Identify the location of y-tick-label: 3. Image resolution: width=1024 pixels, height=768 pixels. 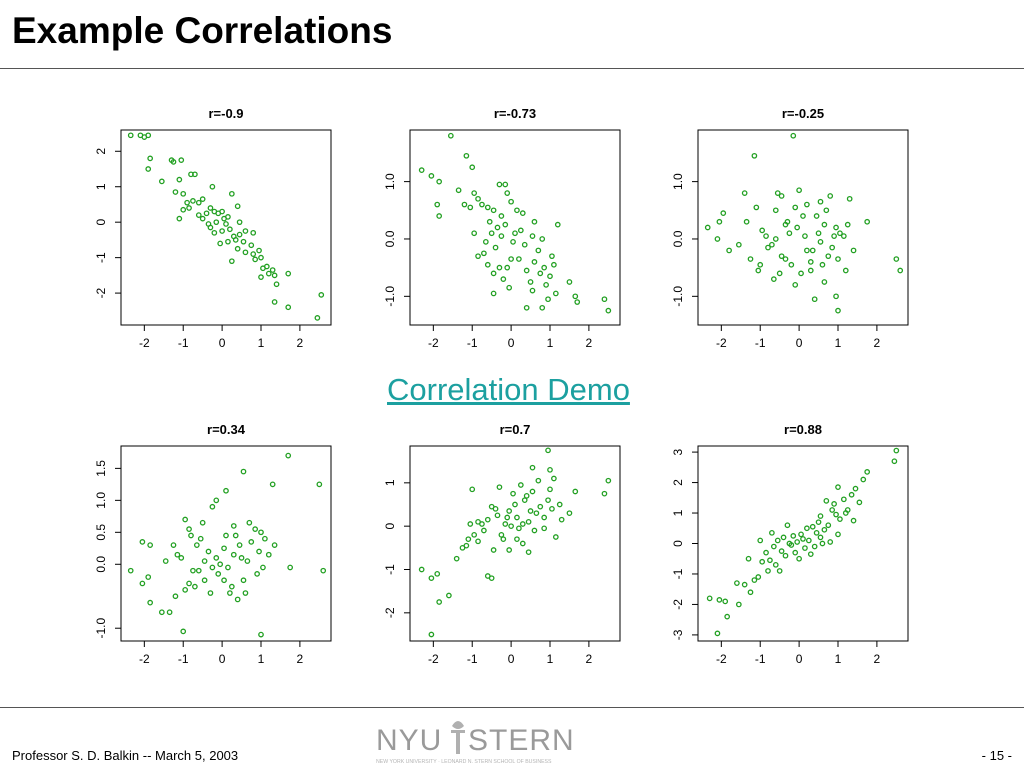
(678, 451).